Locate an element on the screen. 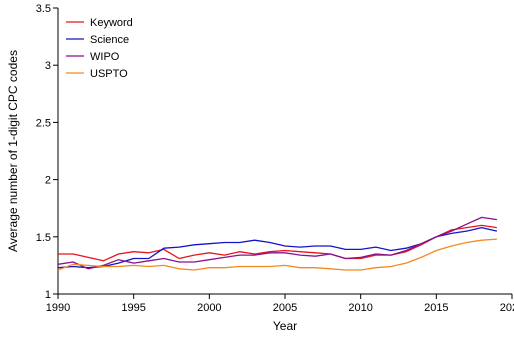  series-line-science is located at coordinates (277, 247).